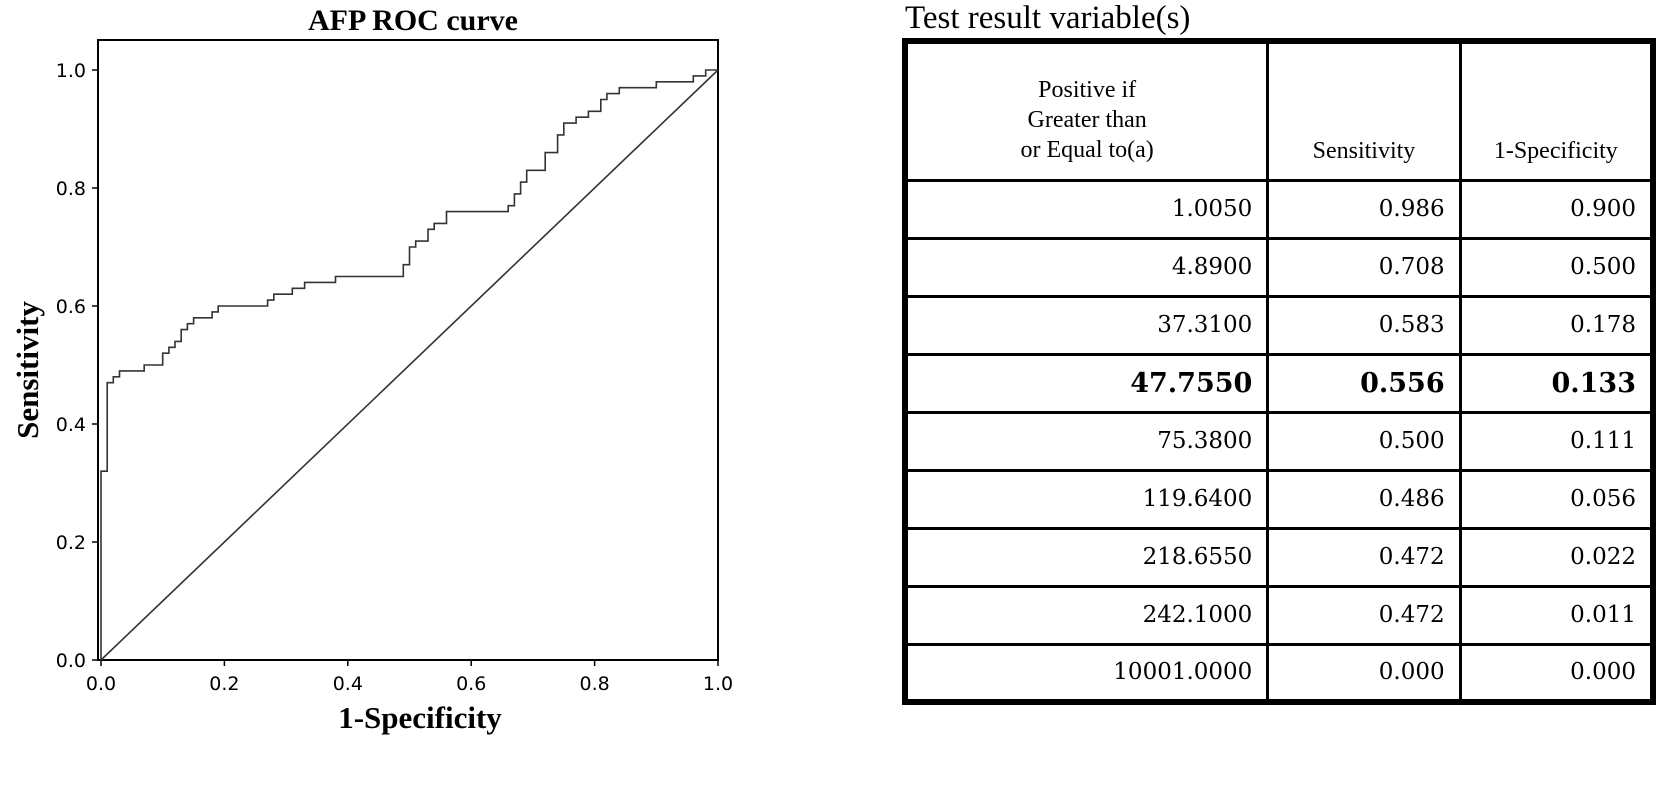 The height and width of the screenshot is (794, 1656). Describe the element at coordinates (1086, 557) in the screenshot. I see `cell-threshold: 218.6550` at that location.